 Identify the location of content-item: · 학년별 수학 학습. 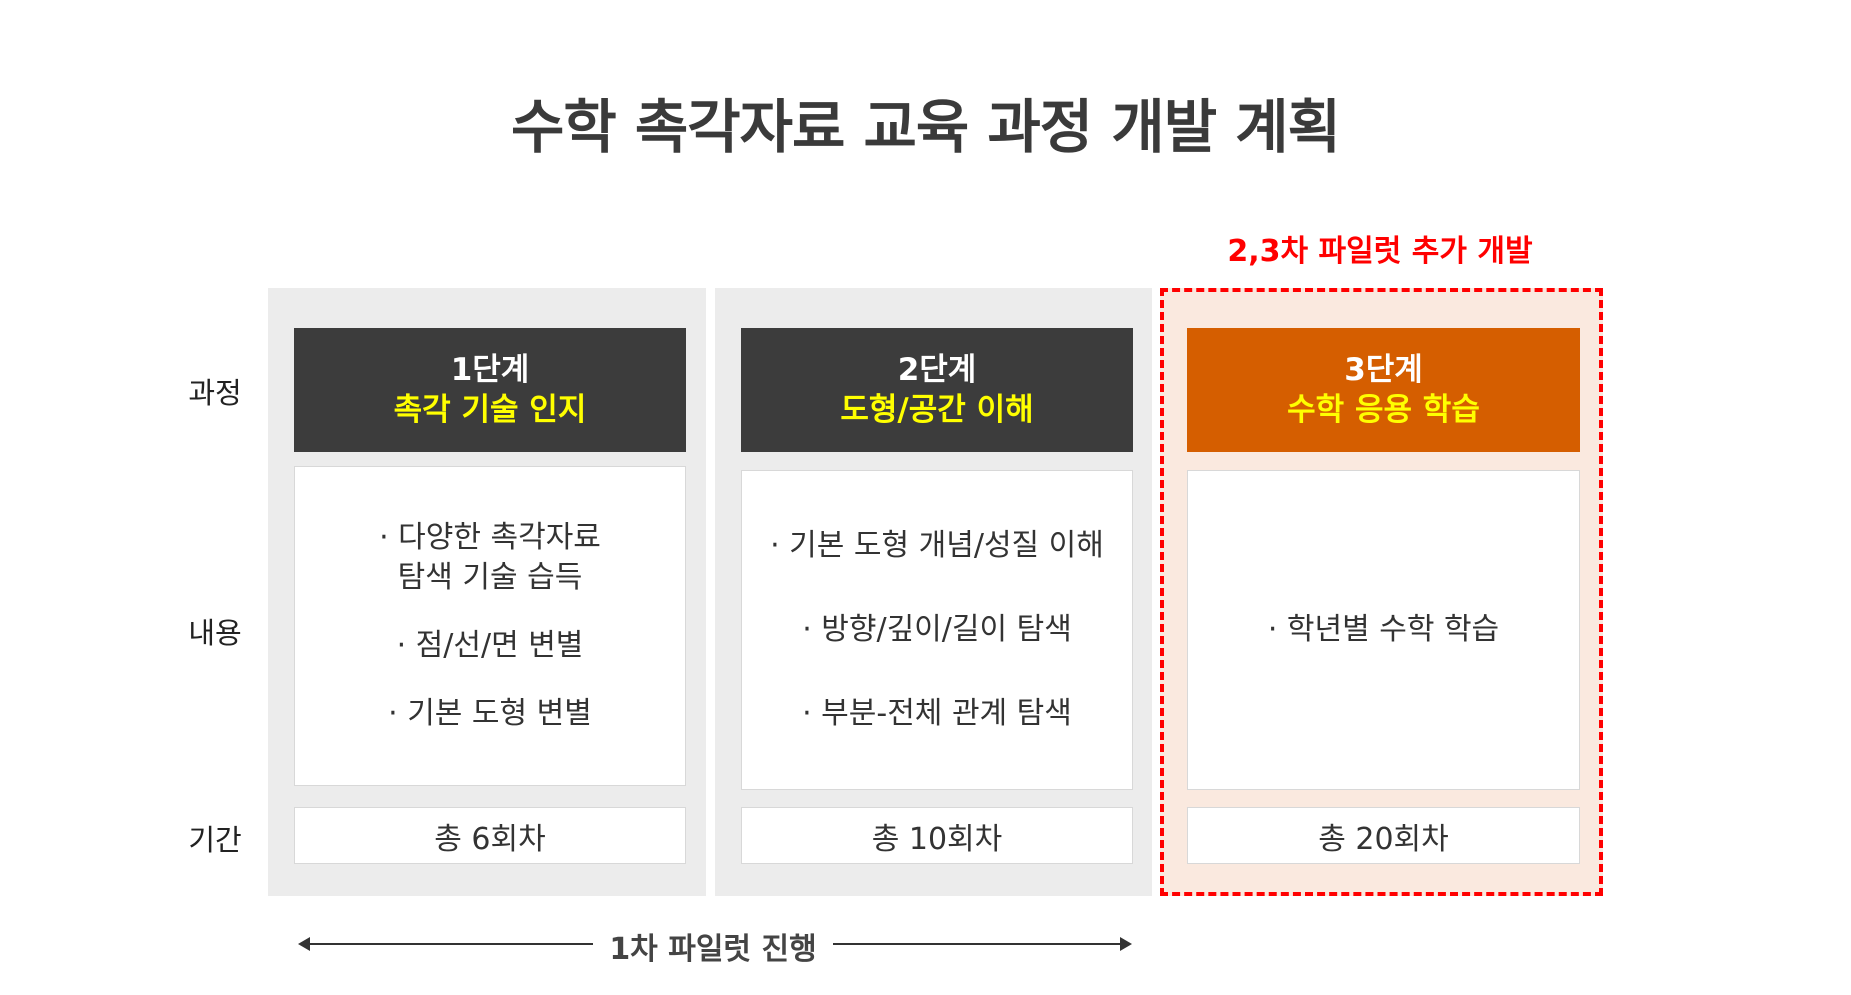
(1383, 629).